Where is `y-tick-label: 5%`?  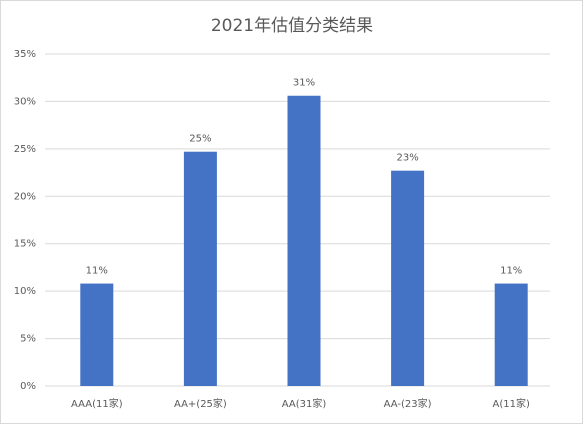 y-tick-label: 5% is located at coordinates (28, 339).